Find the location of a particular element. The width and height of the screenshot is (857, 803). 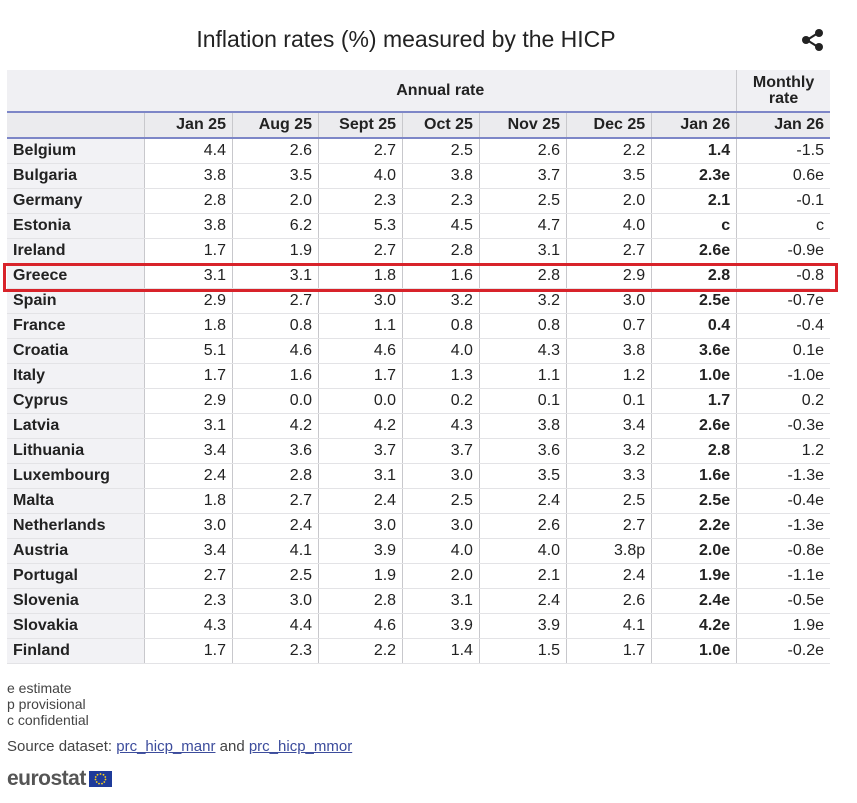

country-name: Croatia is located at coordinates (76, 351).